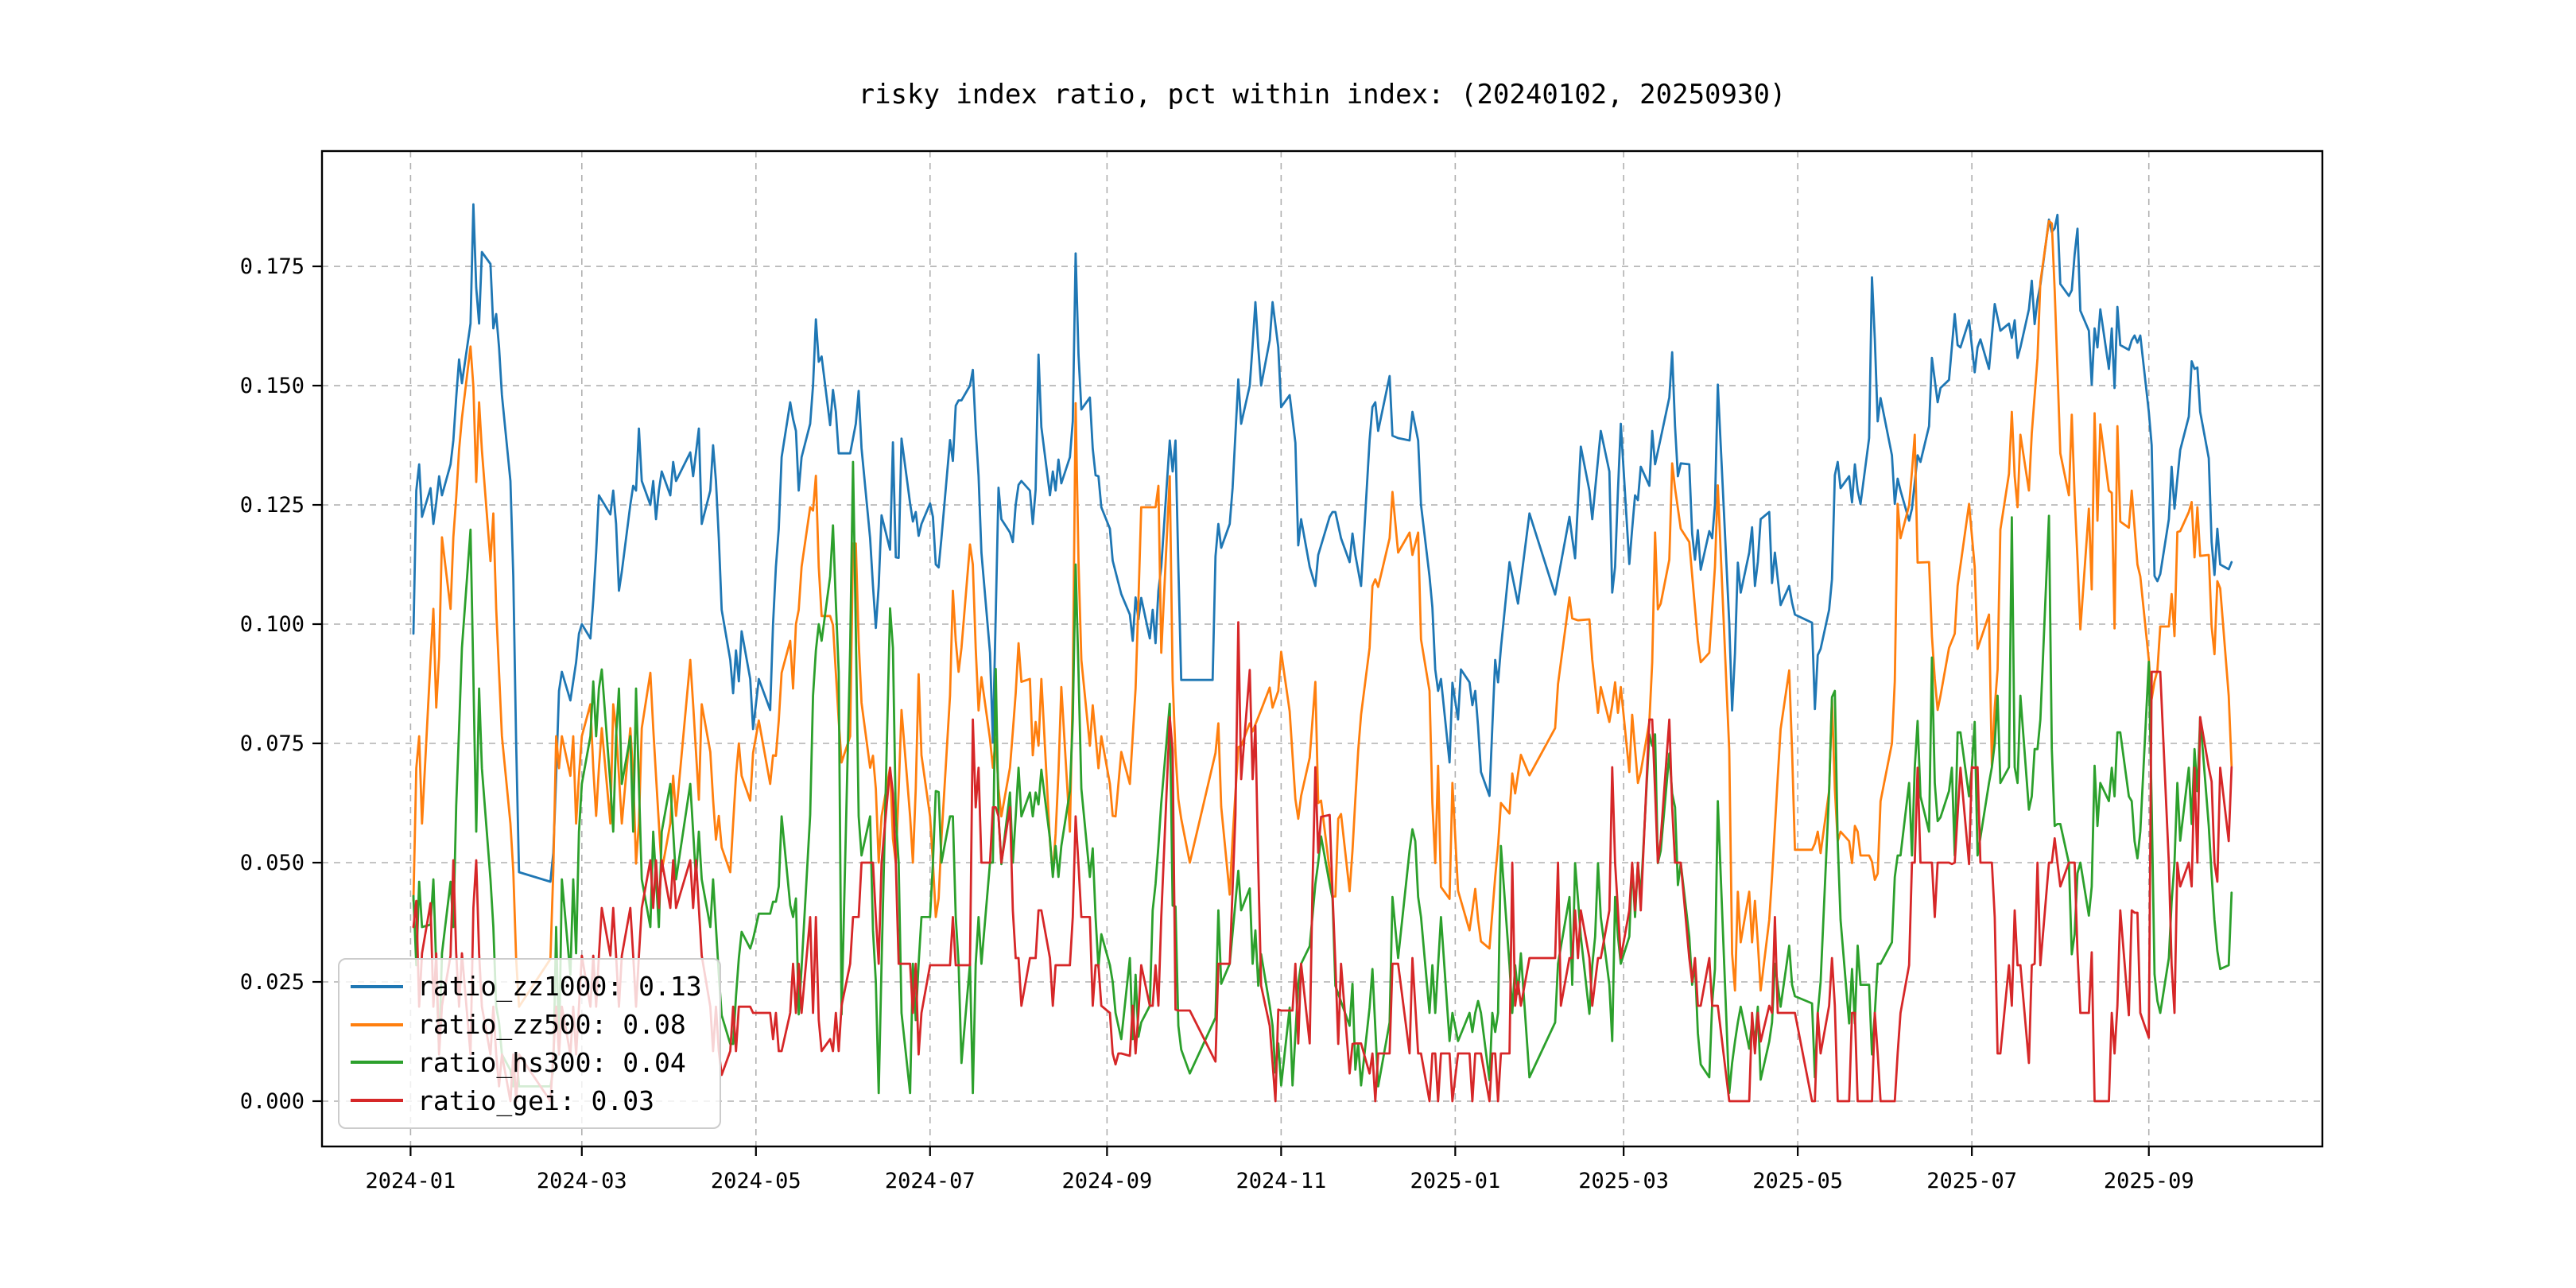 This screenshot has height=1288, width=2576. Describe the element at coordinates (1798, 1181) in the screenshot. I see `x-tick-label: 2025-05` at that location.